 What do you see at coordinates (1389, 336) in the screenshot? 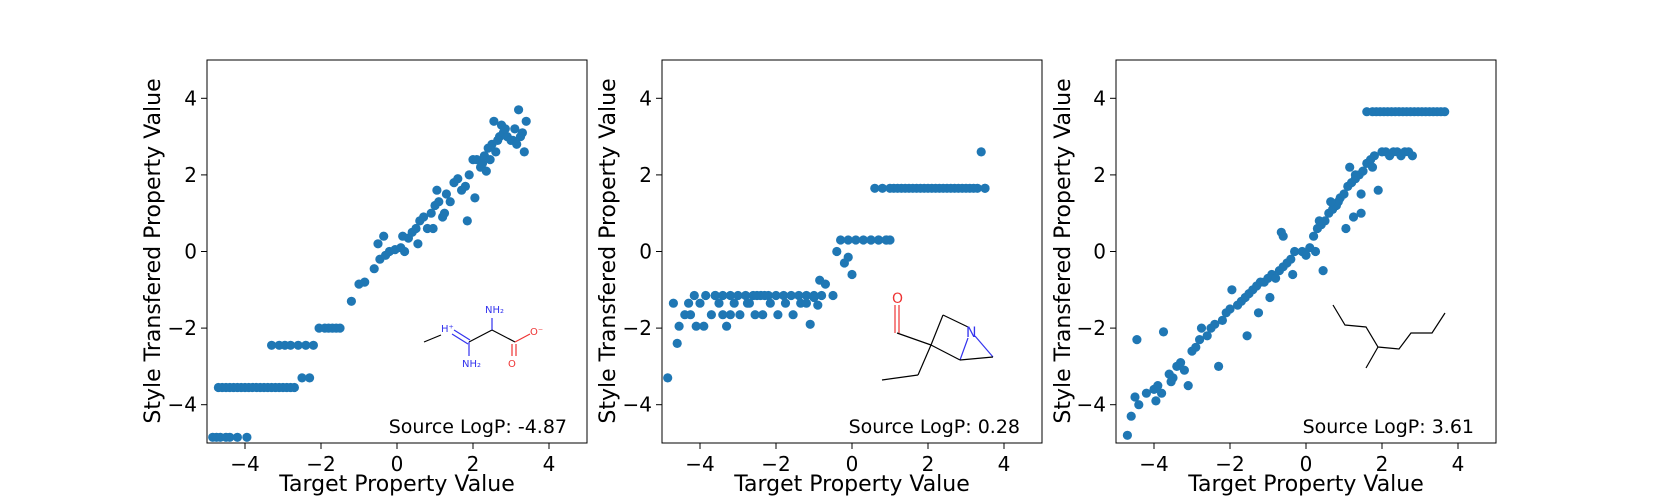
I see `panel-3-molecule-structure` at bounding box center [1389, 336].